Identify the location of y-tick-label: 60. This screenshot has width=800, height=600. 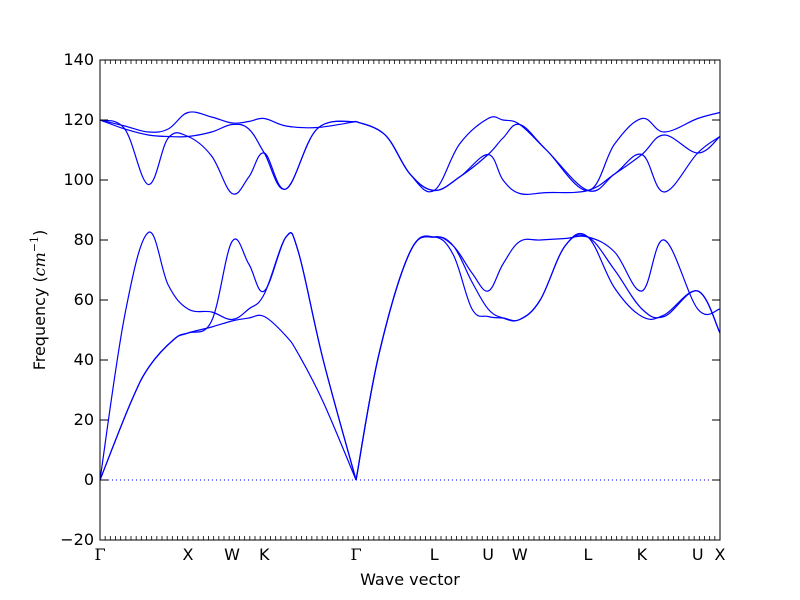
(84, 299).